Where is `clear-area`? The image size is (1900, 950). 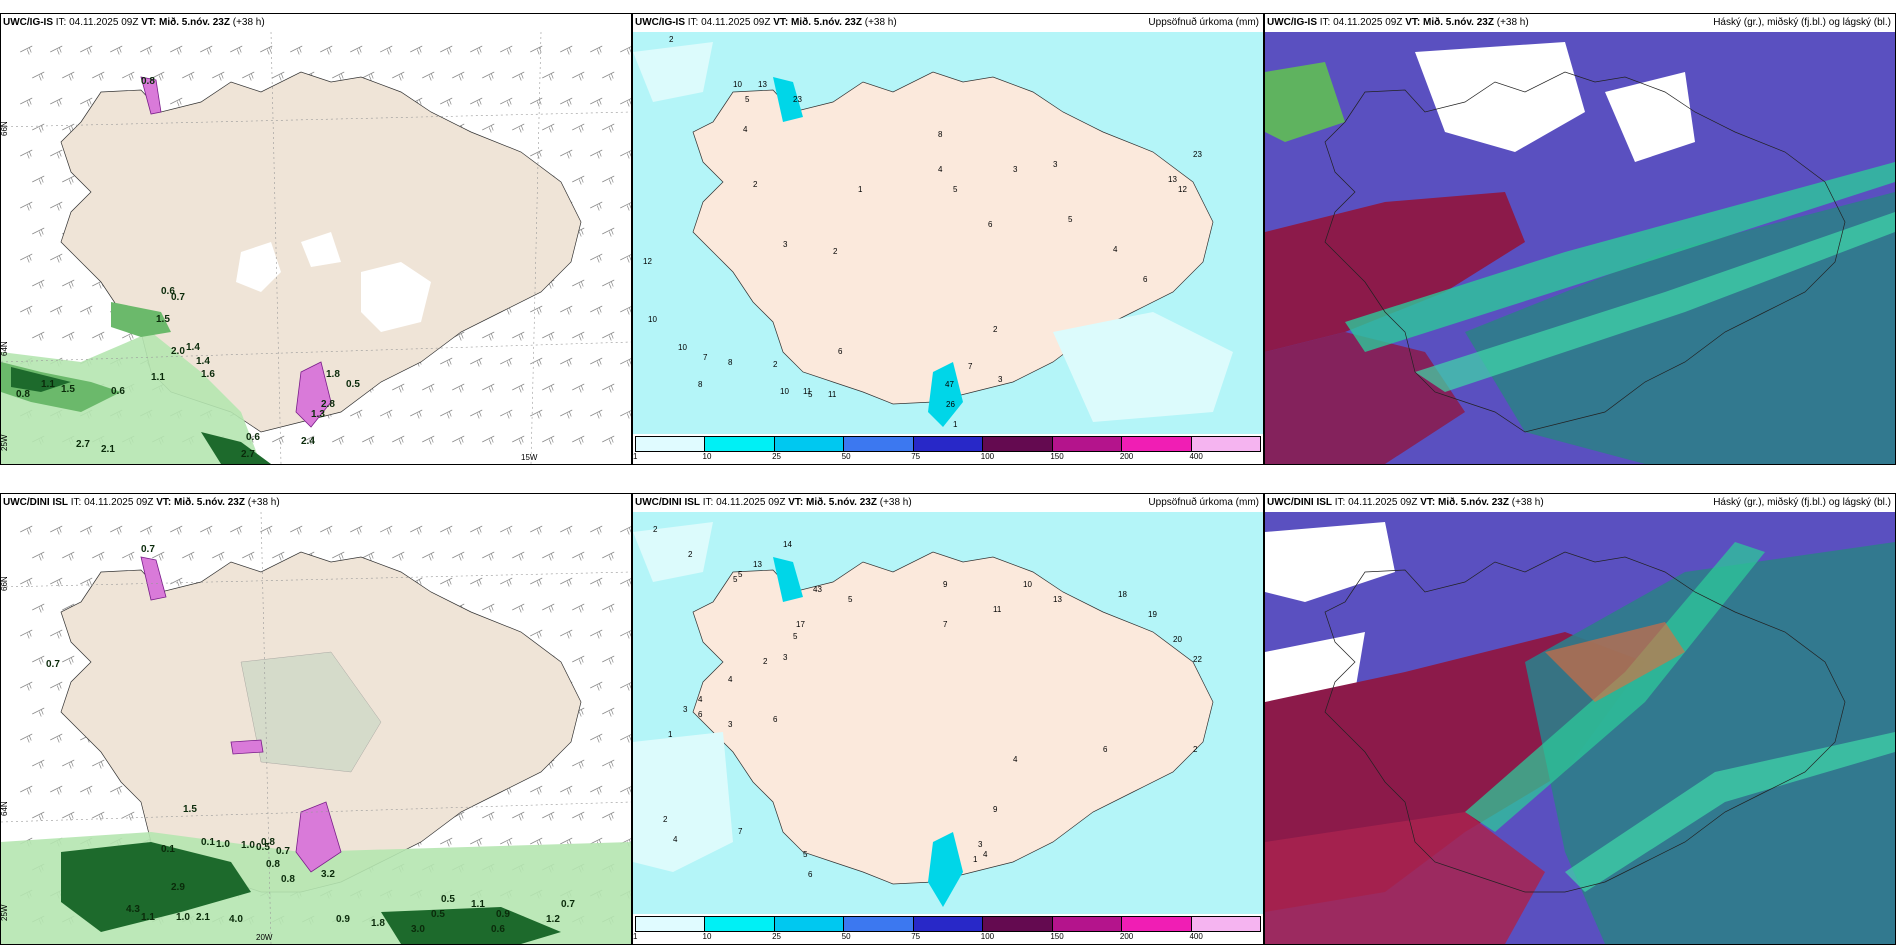 clear-area is located at coordinates (1500, 97).